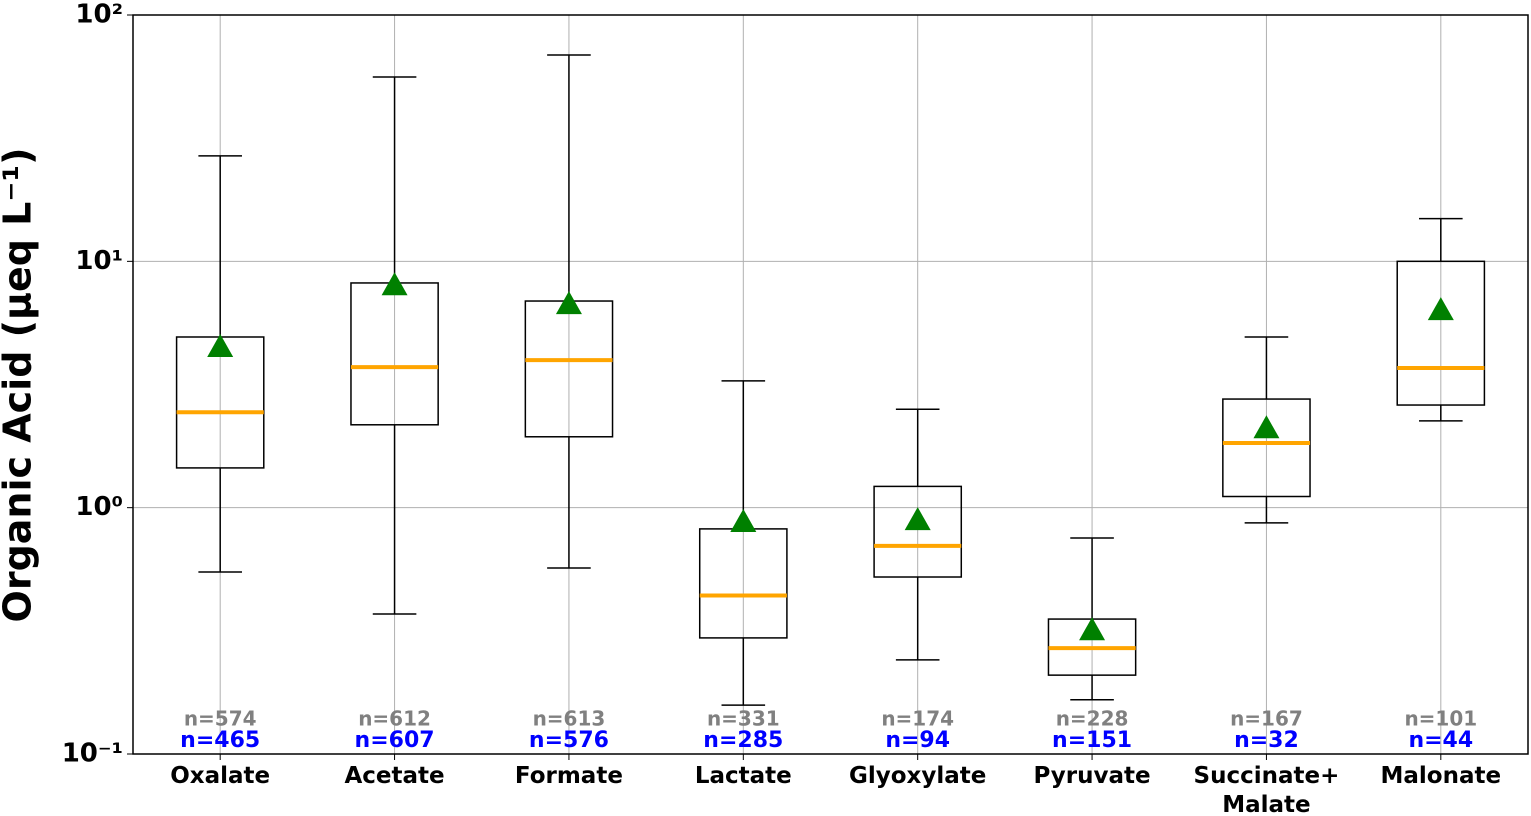  Describe the element at coordinates (1266, 719) in the screenshot. I see `count-all: n=167` at that location.